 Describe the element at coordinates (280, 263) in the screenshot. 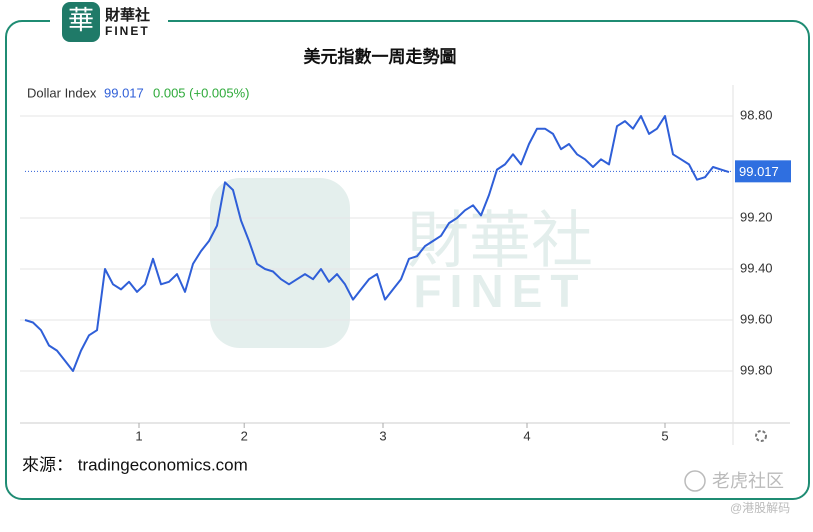

I see `watermark-icon` at that location.